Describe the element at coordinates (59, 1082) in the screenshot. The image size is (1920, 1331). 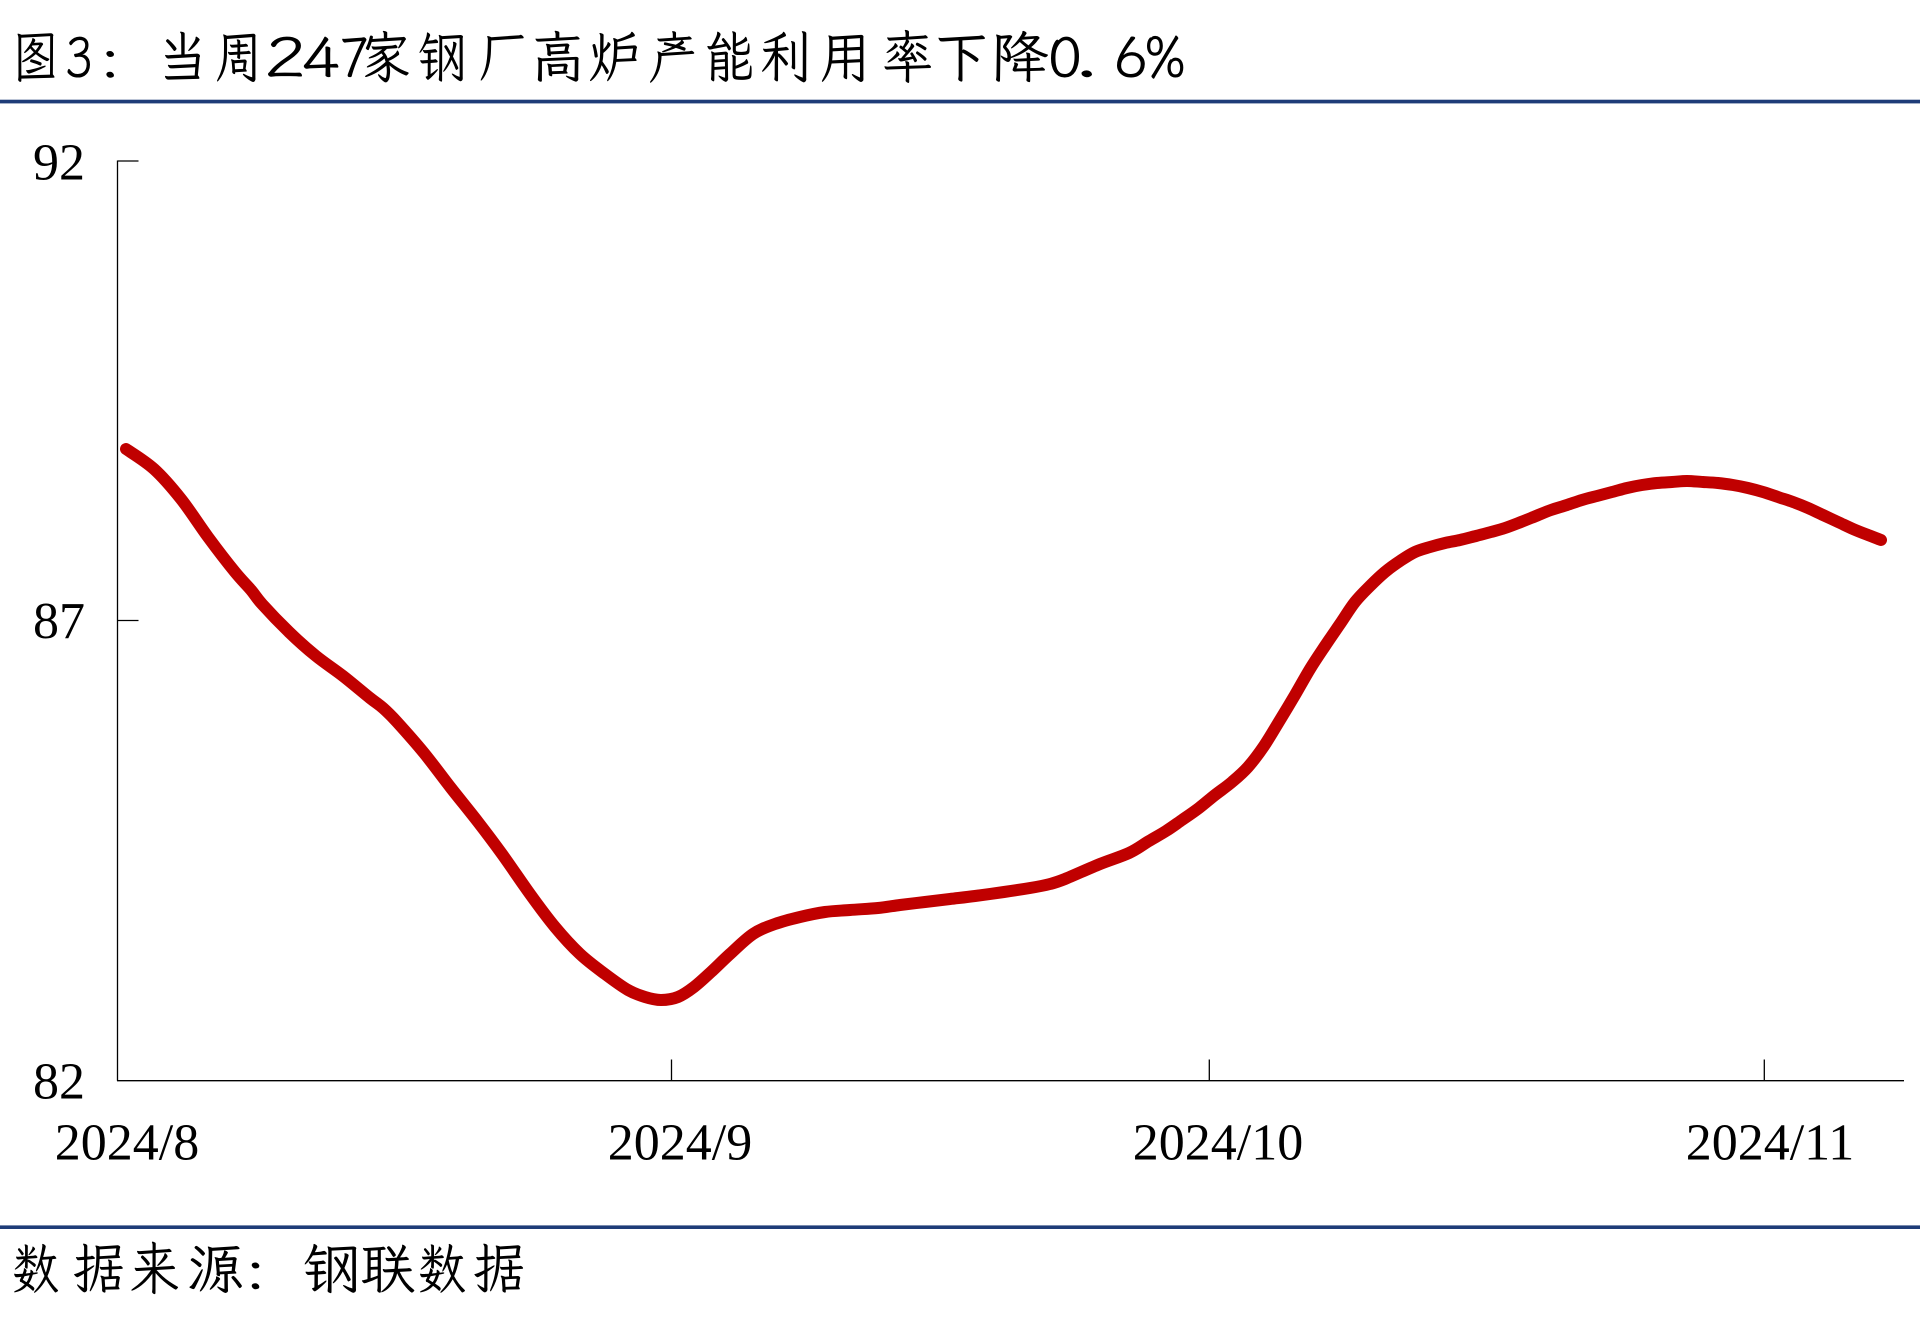
I see `svg-text: 82` at that location.